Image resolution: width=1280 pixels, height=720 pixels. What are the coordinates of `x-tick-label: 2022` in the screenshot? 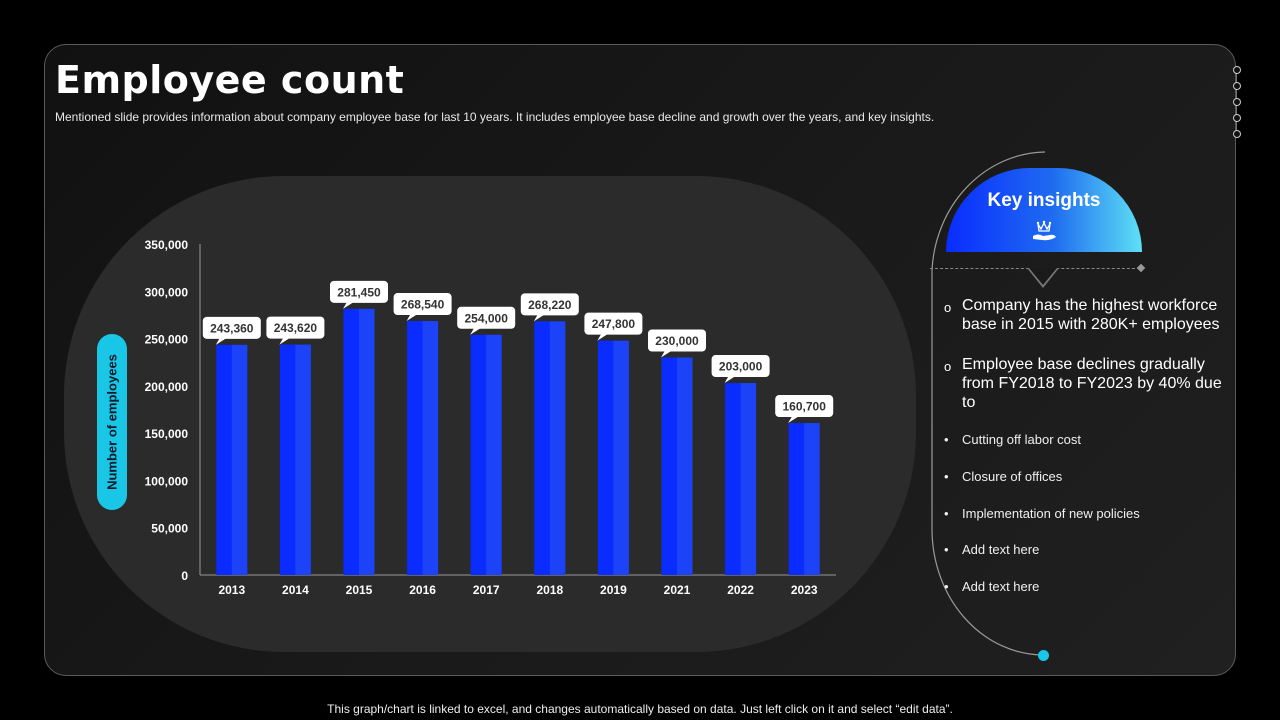 It's located at (740, 590).